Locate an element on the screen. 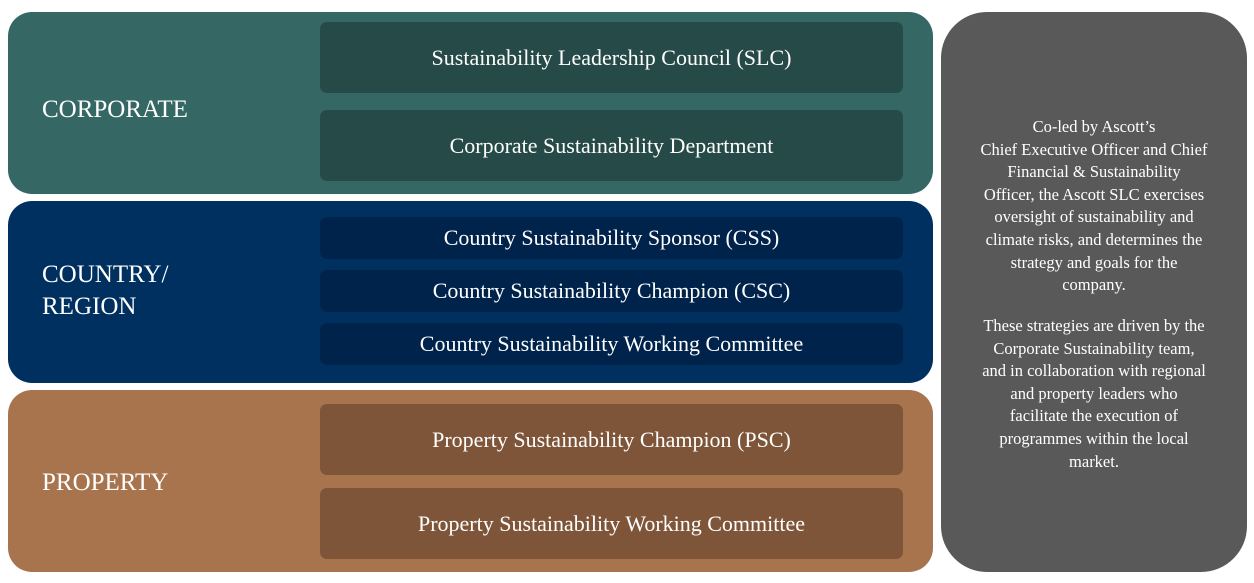 This screenshot has height=583, width=1254. corporate-sustainability-department-box: Corporate Sustainability Department is located at coordinates (611, 145).